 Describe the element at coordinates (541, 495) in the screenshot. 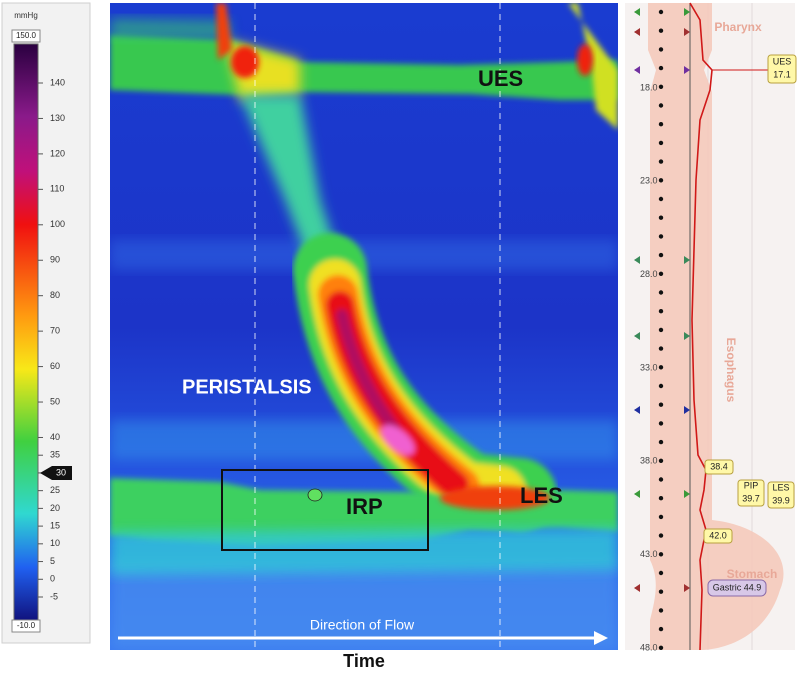

I see `les-label: LES` at that location.